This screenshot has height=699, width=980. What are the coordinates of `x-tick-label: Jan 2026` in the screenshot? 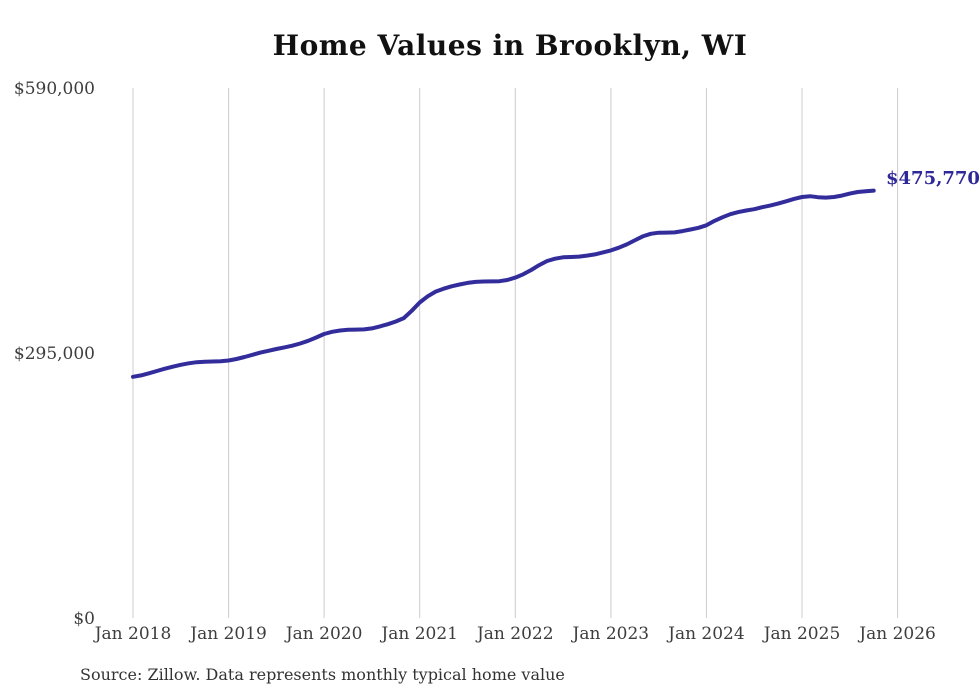 It's located at (897, 634).